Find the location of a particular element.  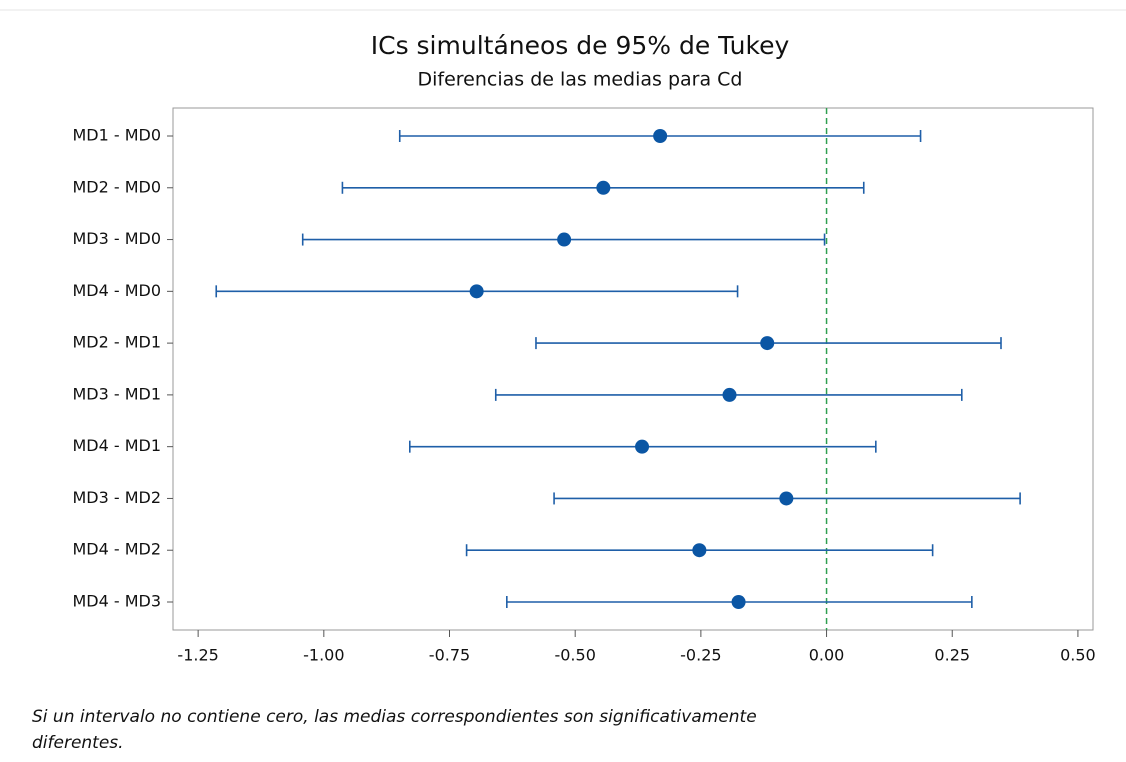

x-tick-label: 0.00 is located at coordinates (827, 655).